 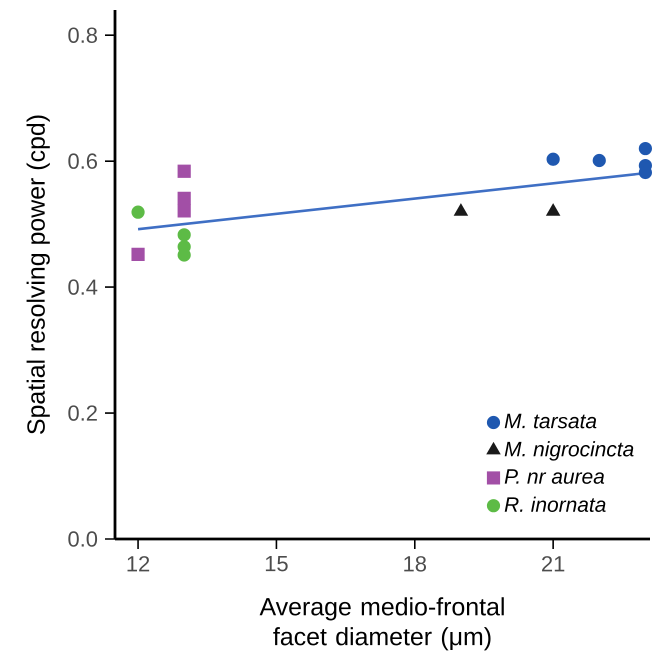 What do you see at coordinates (550, 421) in the screenshot?
I see `legend-label: M. tarsata` at bounding box center [550, 421].